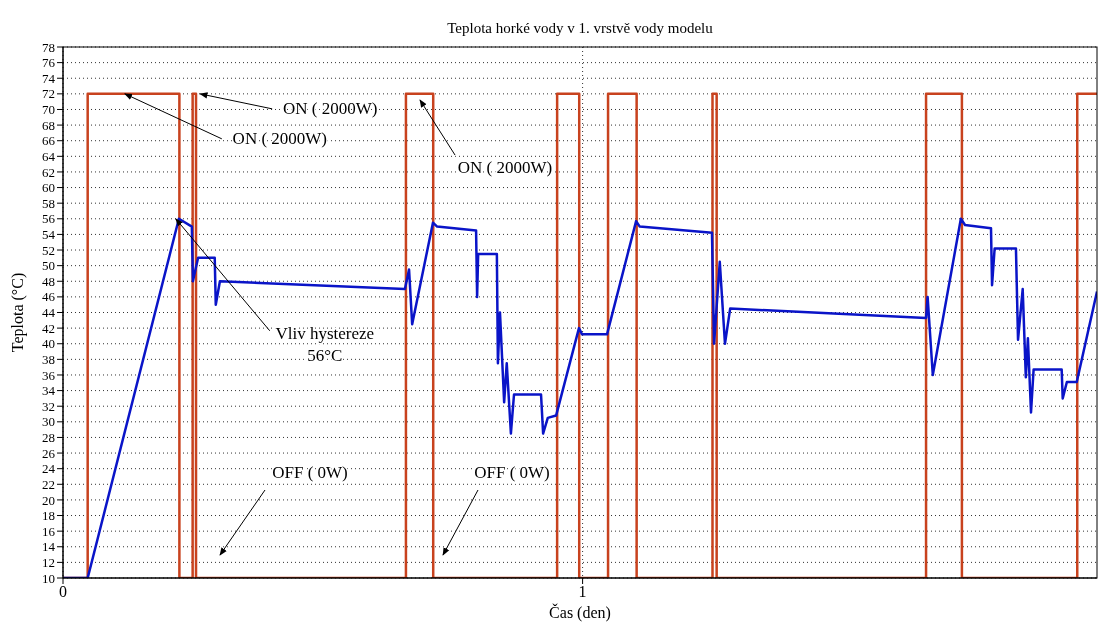 This screenshot has height=632, width=1100. I want to click on y-tick-label: 54, so click(49, 235).